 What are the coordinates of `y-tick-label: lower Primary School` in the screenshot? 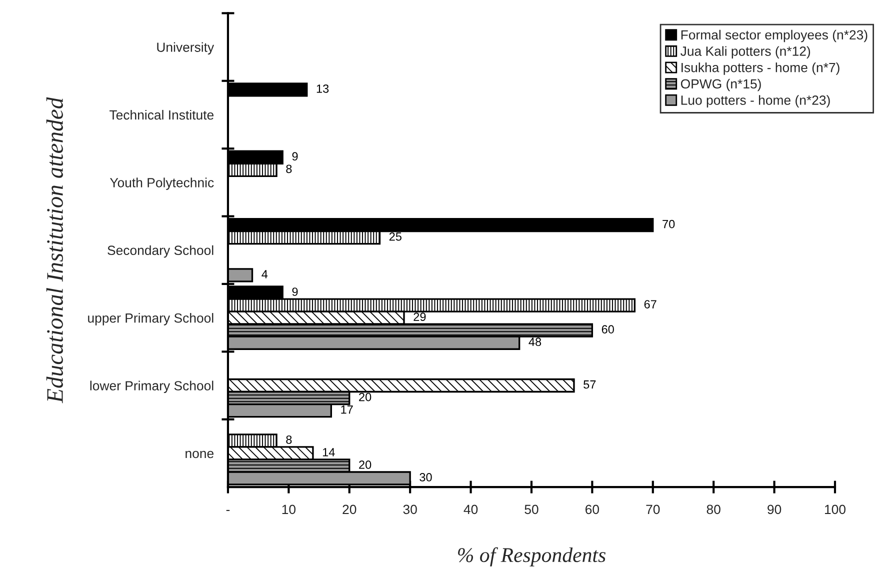 It's located at (152, 387).